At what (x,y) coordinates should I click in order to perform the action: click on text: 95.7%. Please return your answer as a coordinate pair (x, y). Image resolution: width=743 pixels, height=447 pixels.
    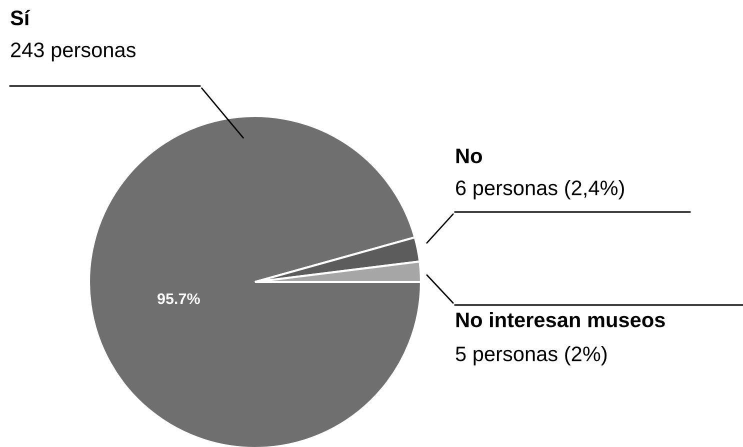
    Looking at the image, I should click on (179, 298).